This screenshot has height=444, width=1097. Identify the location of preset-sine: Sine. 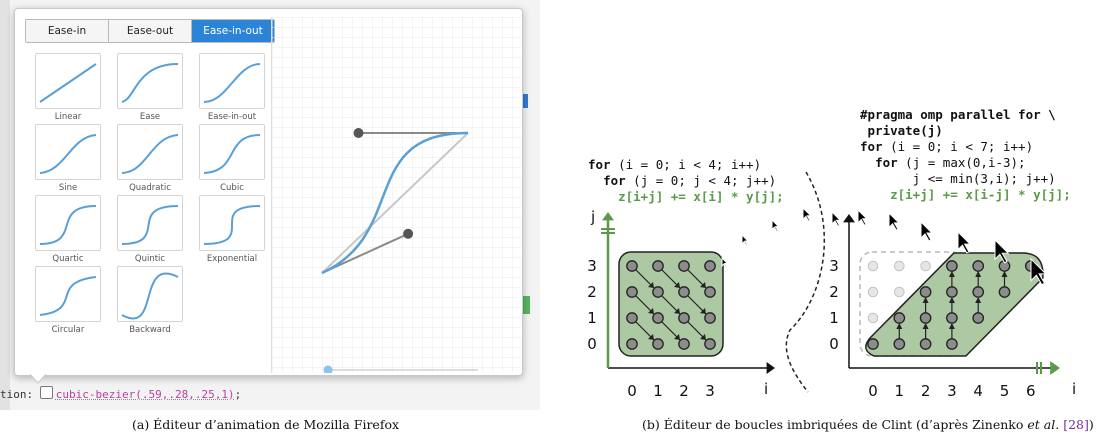
(69, 158).